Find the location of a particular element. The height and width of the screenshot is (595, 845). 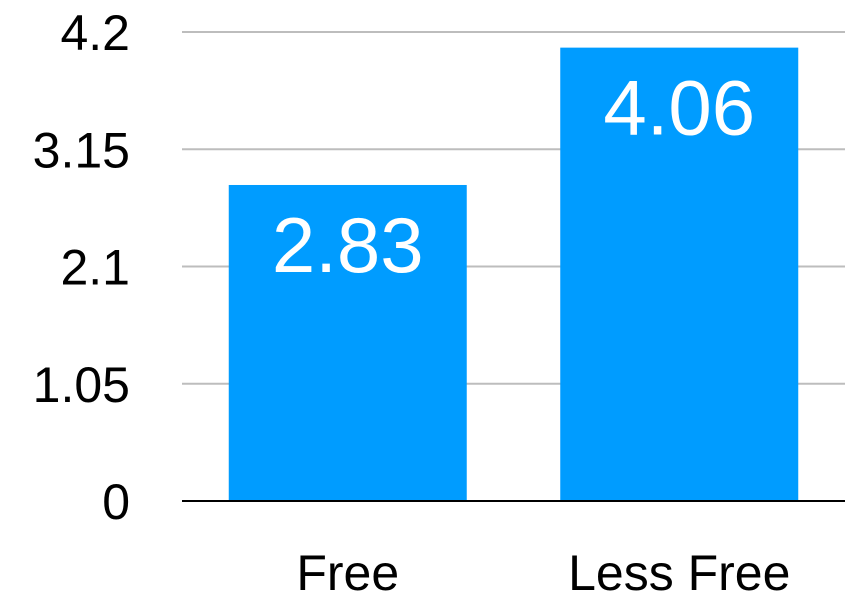

y-tick-label: 4.2 is located at coordinates (95, 33).